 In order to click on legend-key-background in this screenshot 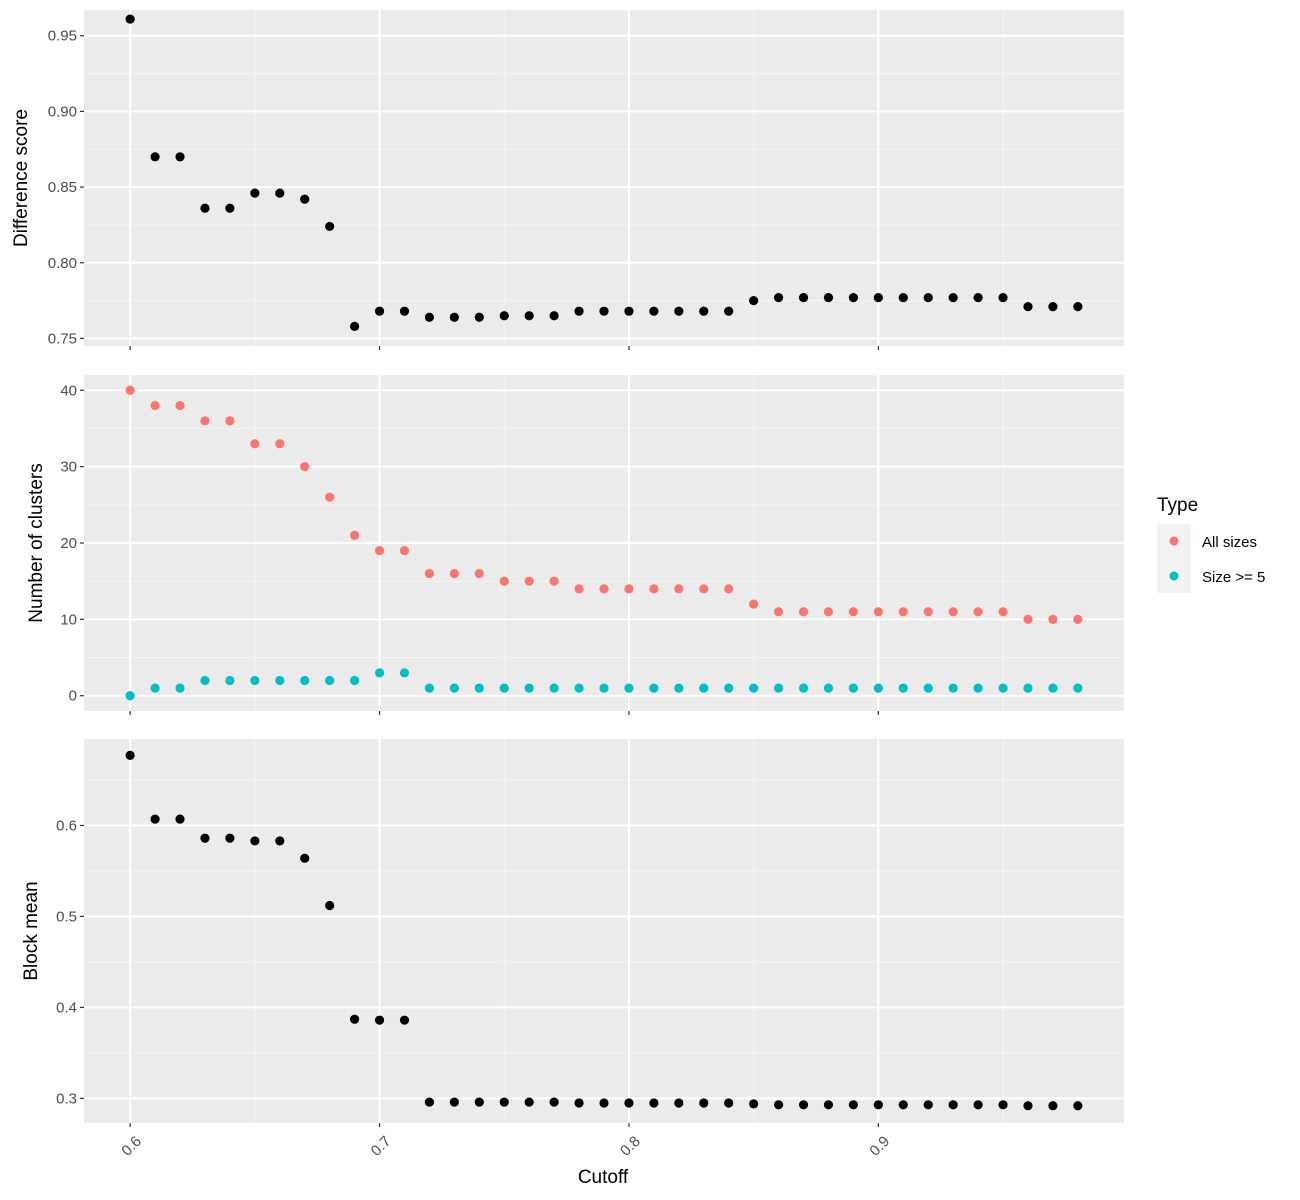, I will do `click(1174, 558)`.